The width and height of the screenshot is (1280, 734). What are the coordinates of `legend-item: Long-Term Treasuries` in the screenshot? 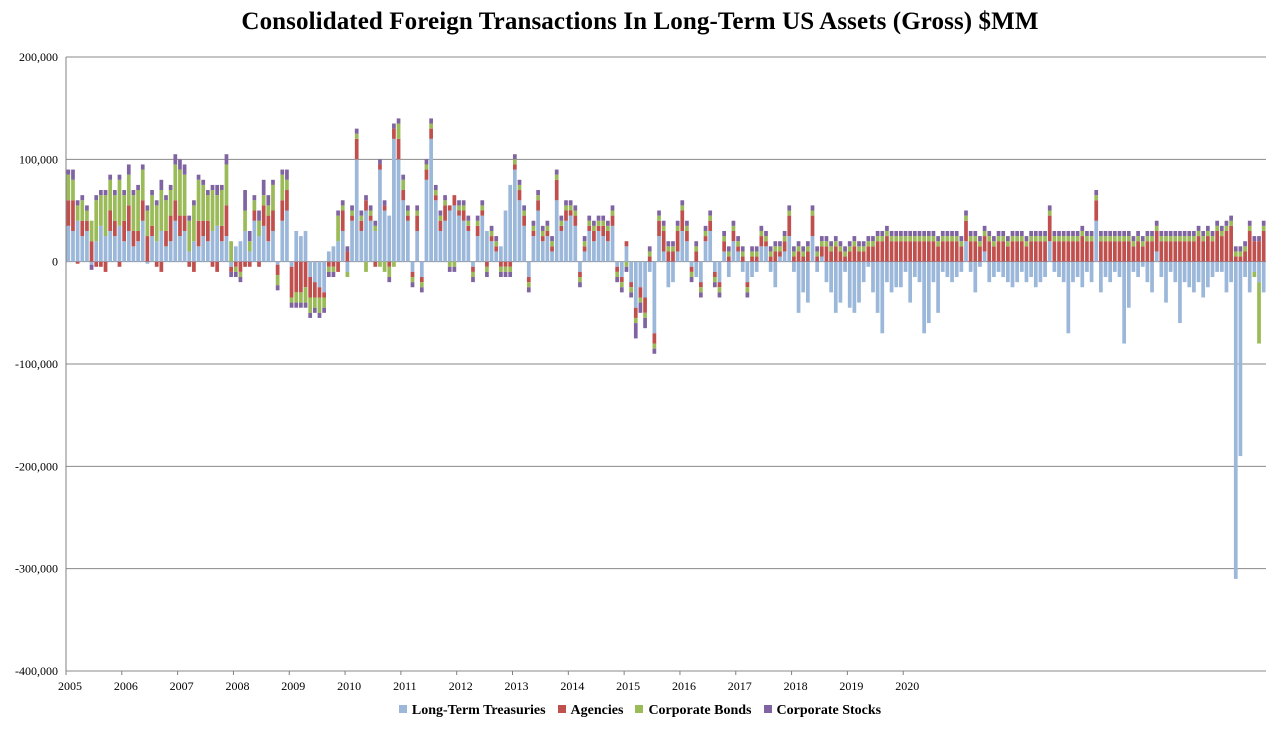 It's located at (472, 711).